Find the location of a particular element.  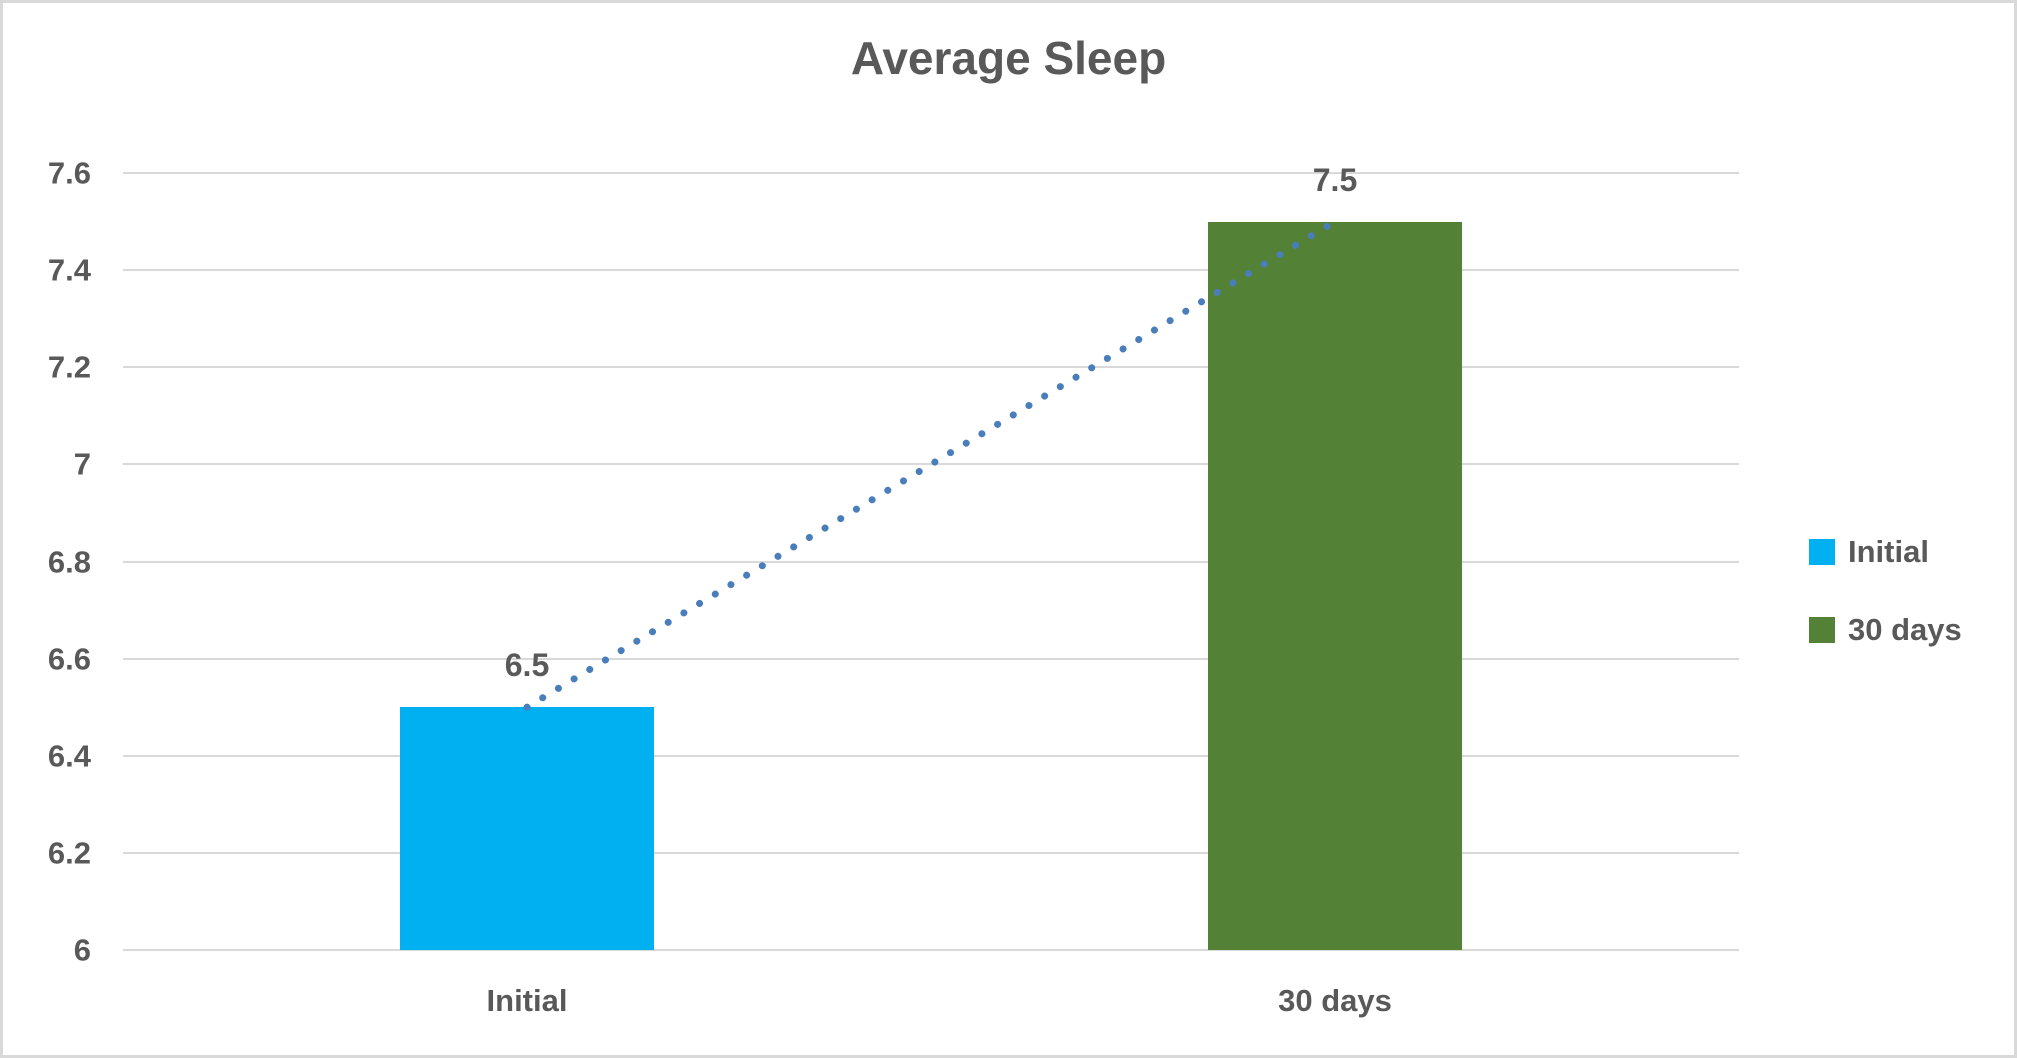

bar-initial is located at coordinates (527, 828).